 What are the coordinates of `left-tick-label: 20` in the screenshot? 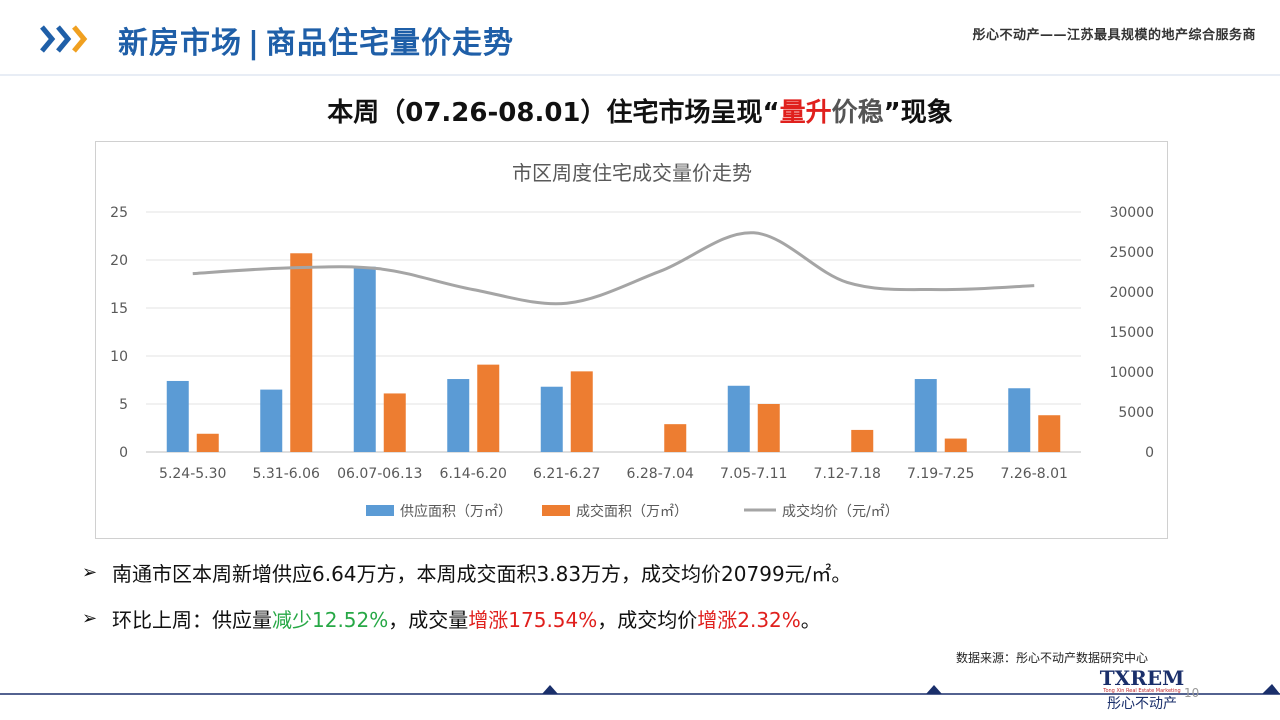 It's located at (119, 261).